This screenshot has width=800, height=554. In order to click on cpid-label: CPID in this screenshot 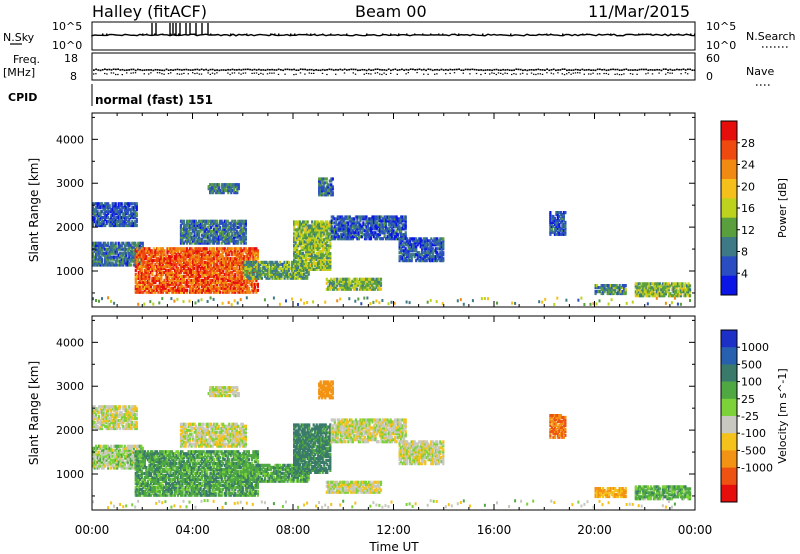, I will do `click(22, 97)`.